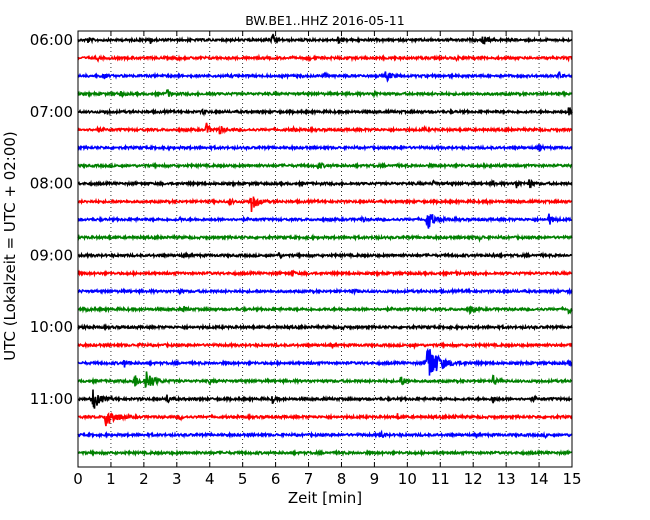  I want to click on x-tick-label: 2, so click(144, 479).